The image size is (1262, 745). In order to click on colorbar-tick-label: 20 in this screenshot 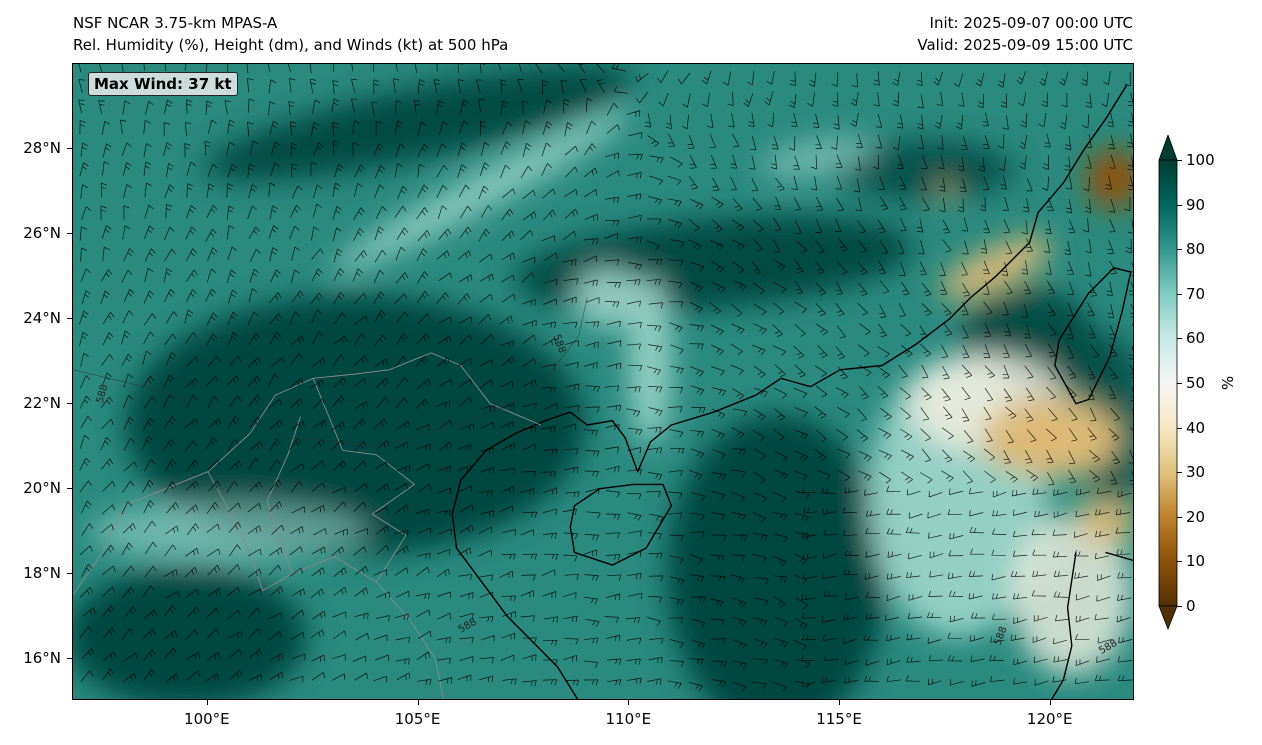, I will do `click(1196, 516)`.